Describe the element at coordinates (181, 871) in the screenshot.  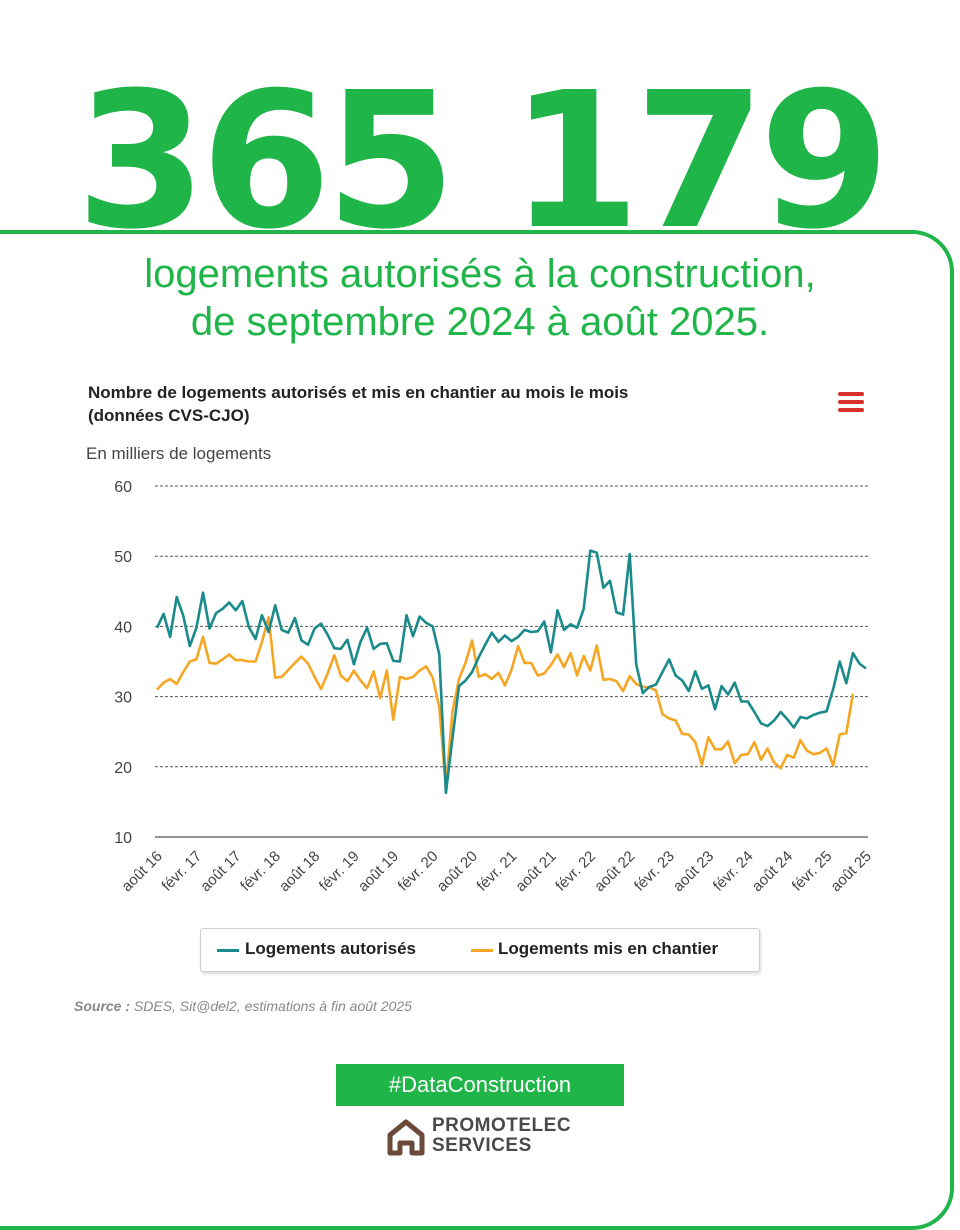
I see `x-tick-label: févr. 17` at that location.